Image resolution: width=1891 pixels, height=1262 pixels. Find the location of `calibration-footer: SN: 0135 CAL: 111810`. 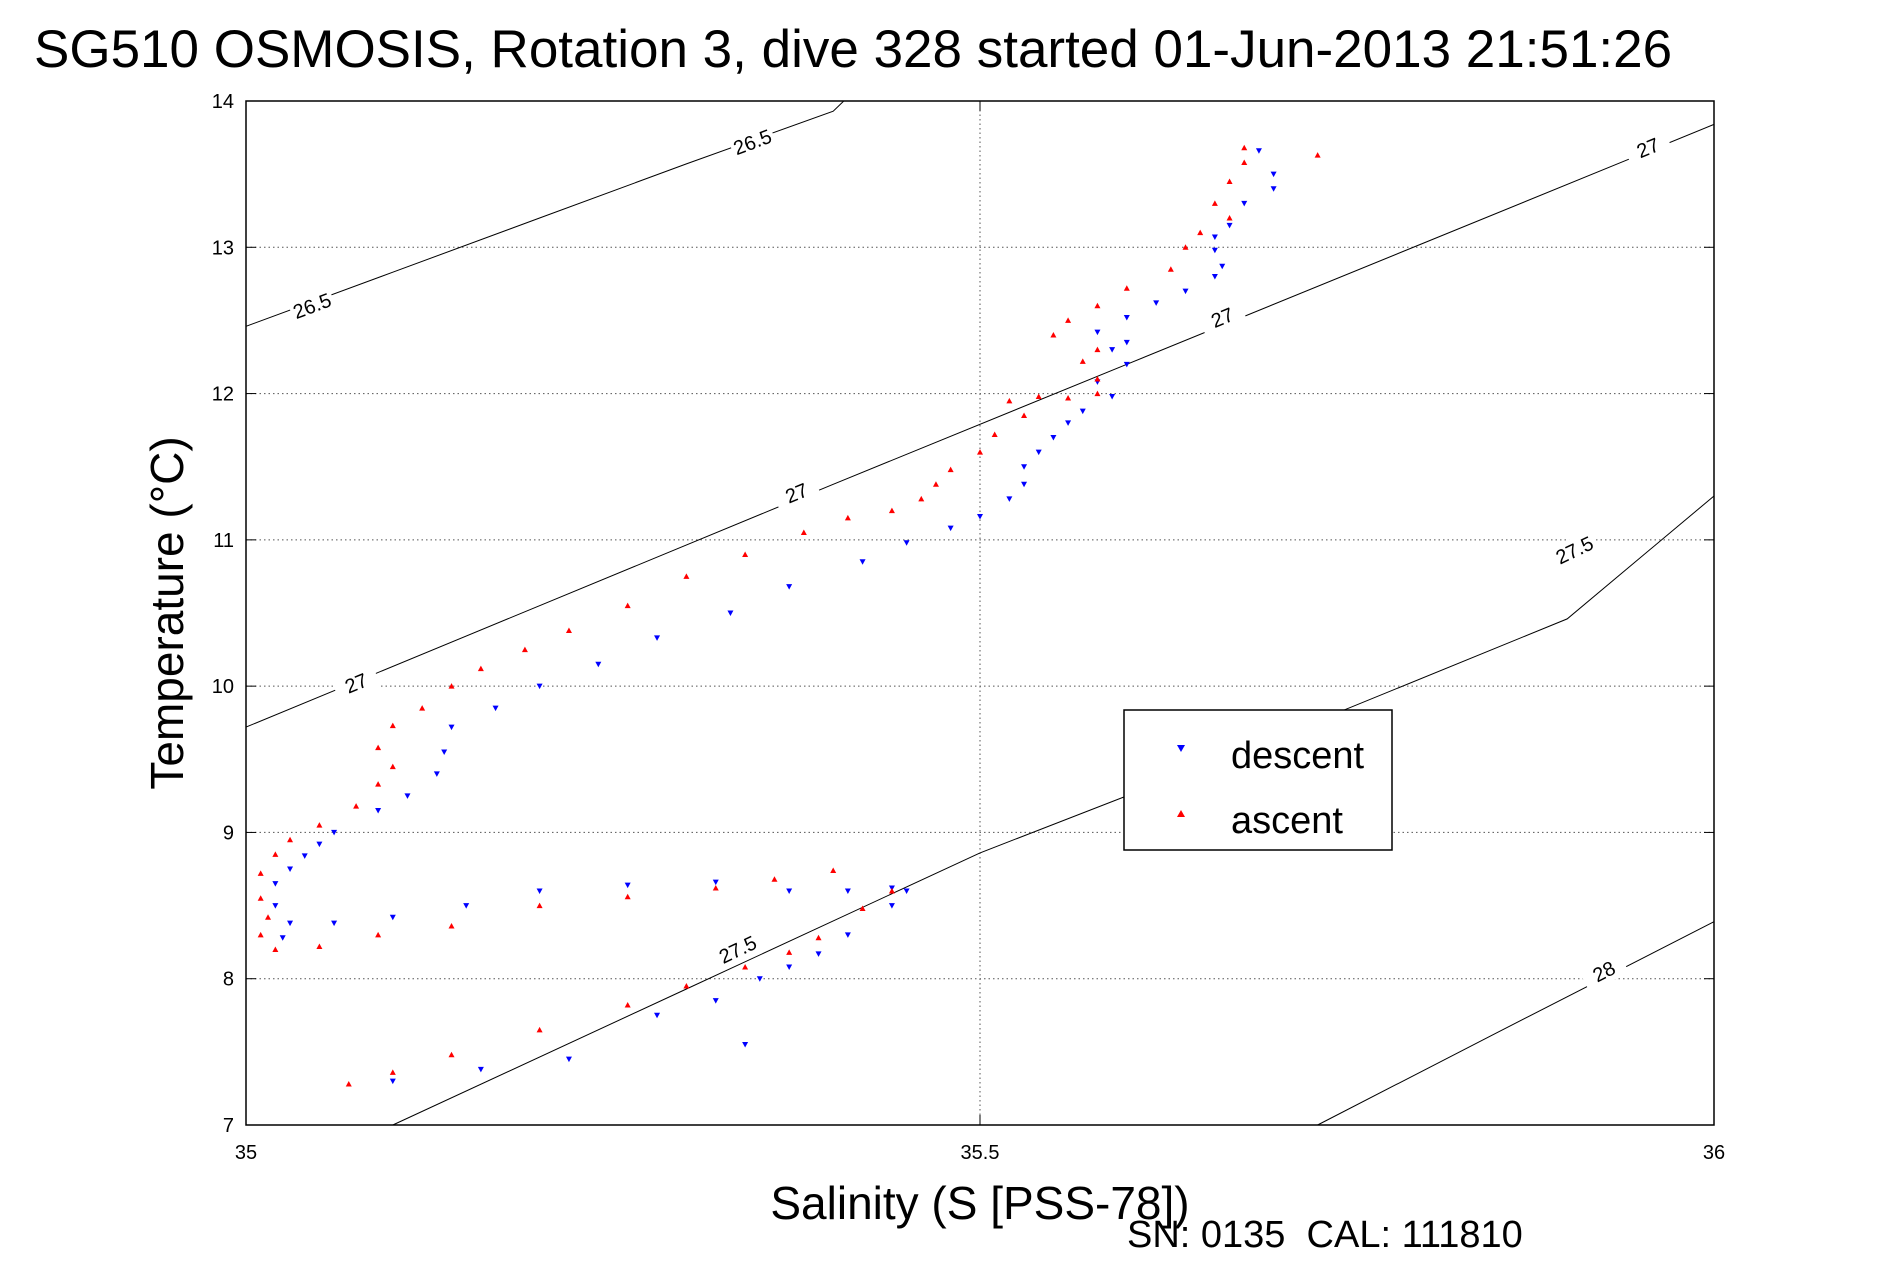

calibration-footer: SN: 0135 CAL: 111810 is located at coordinates (1325, 1235).